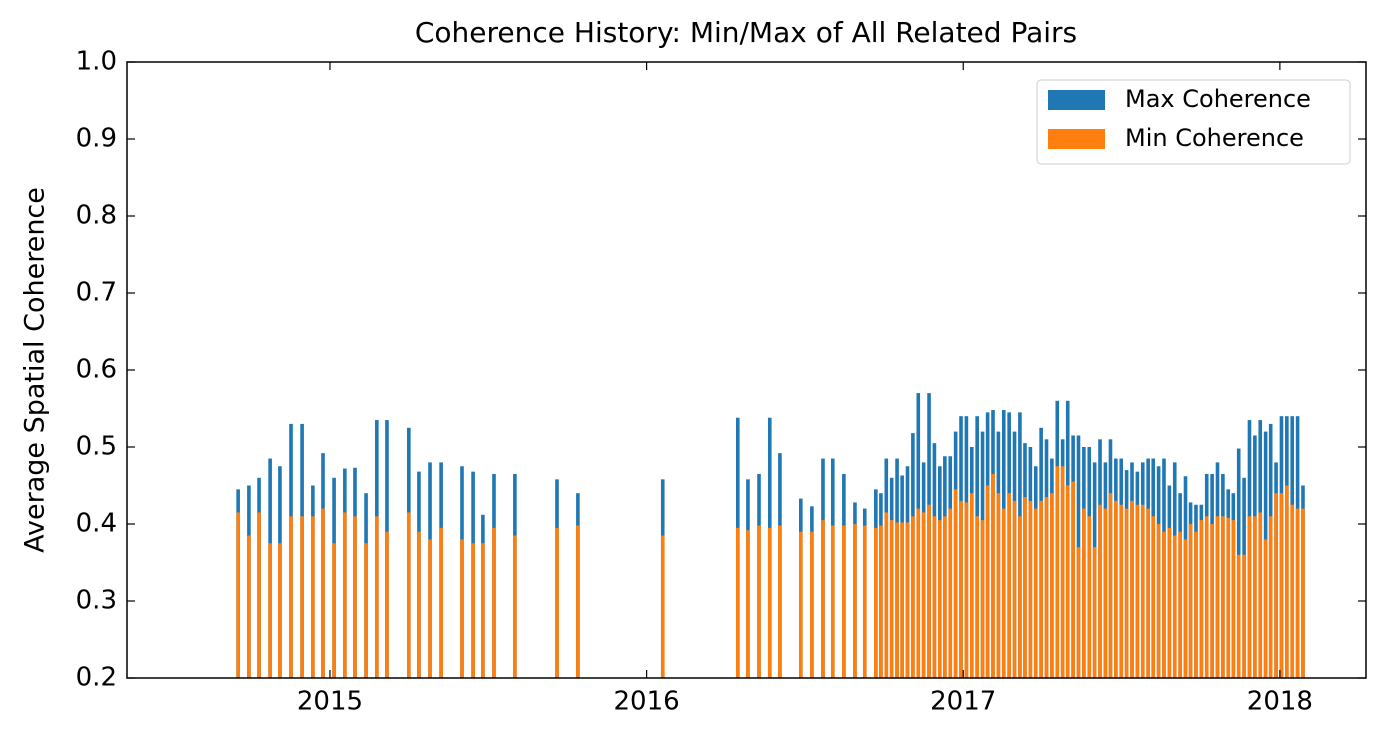  Describe the element at coordinates (963, 702) in the screenshot. I see `x-tick-label: 2017` at that location.